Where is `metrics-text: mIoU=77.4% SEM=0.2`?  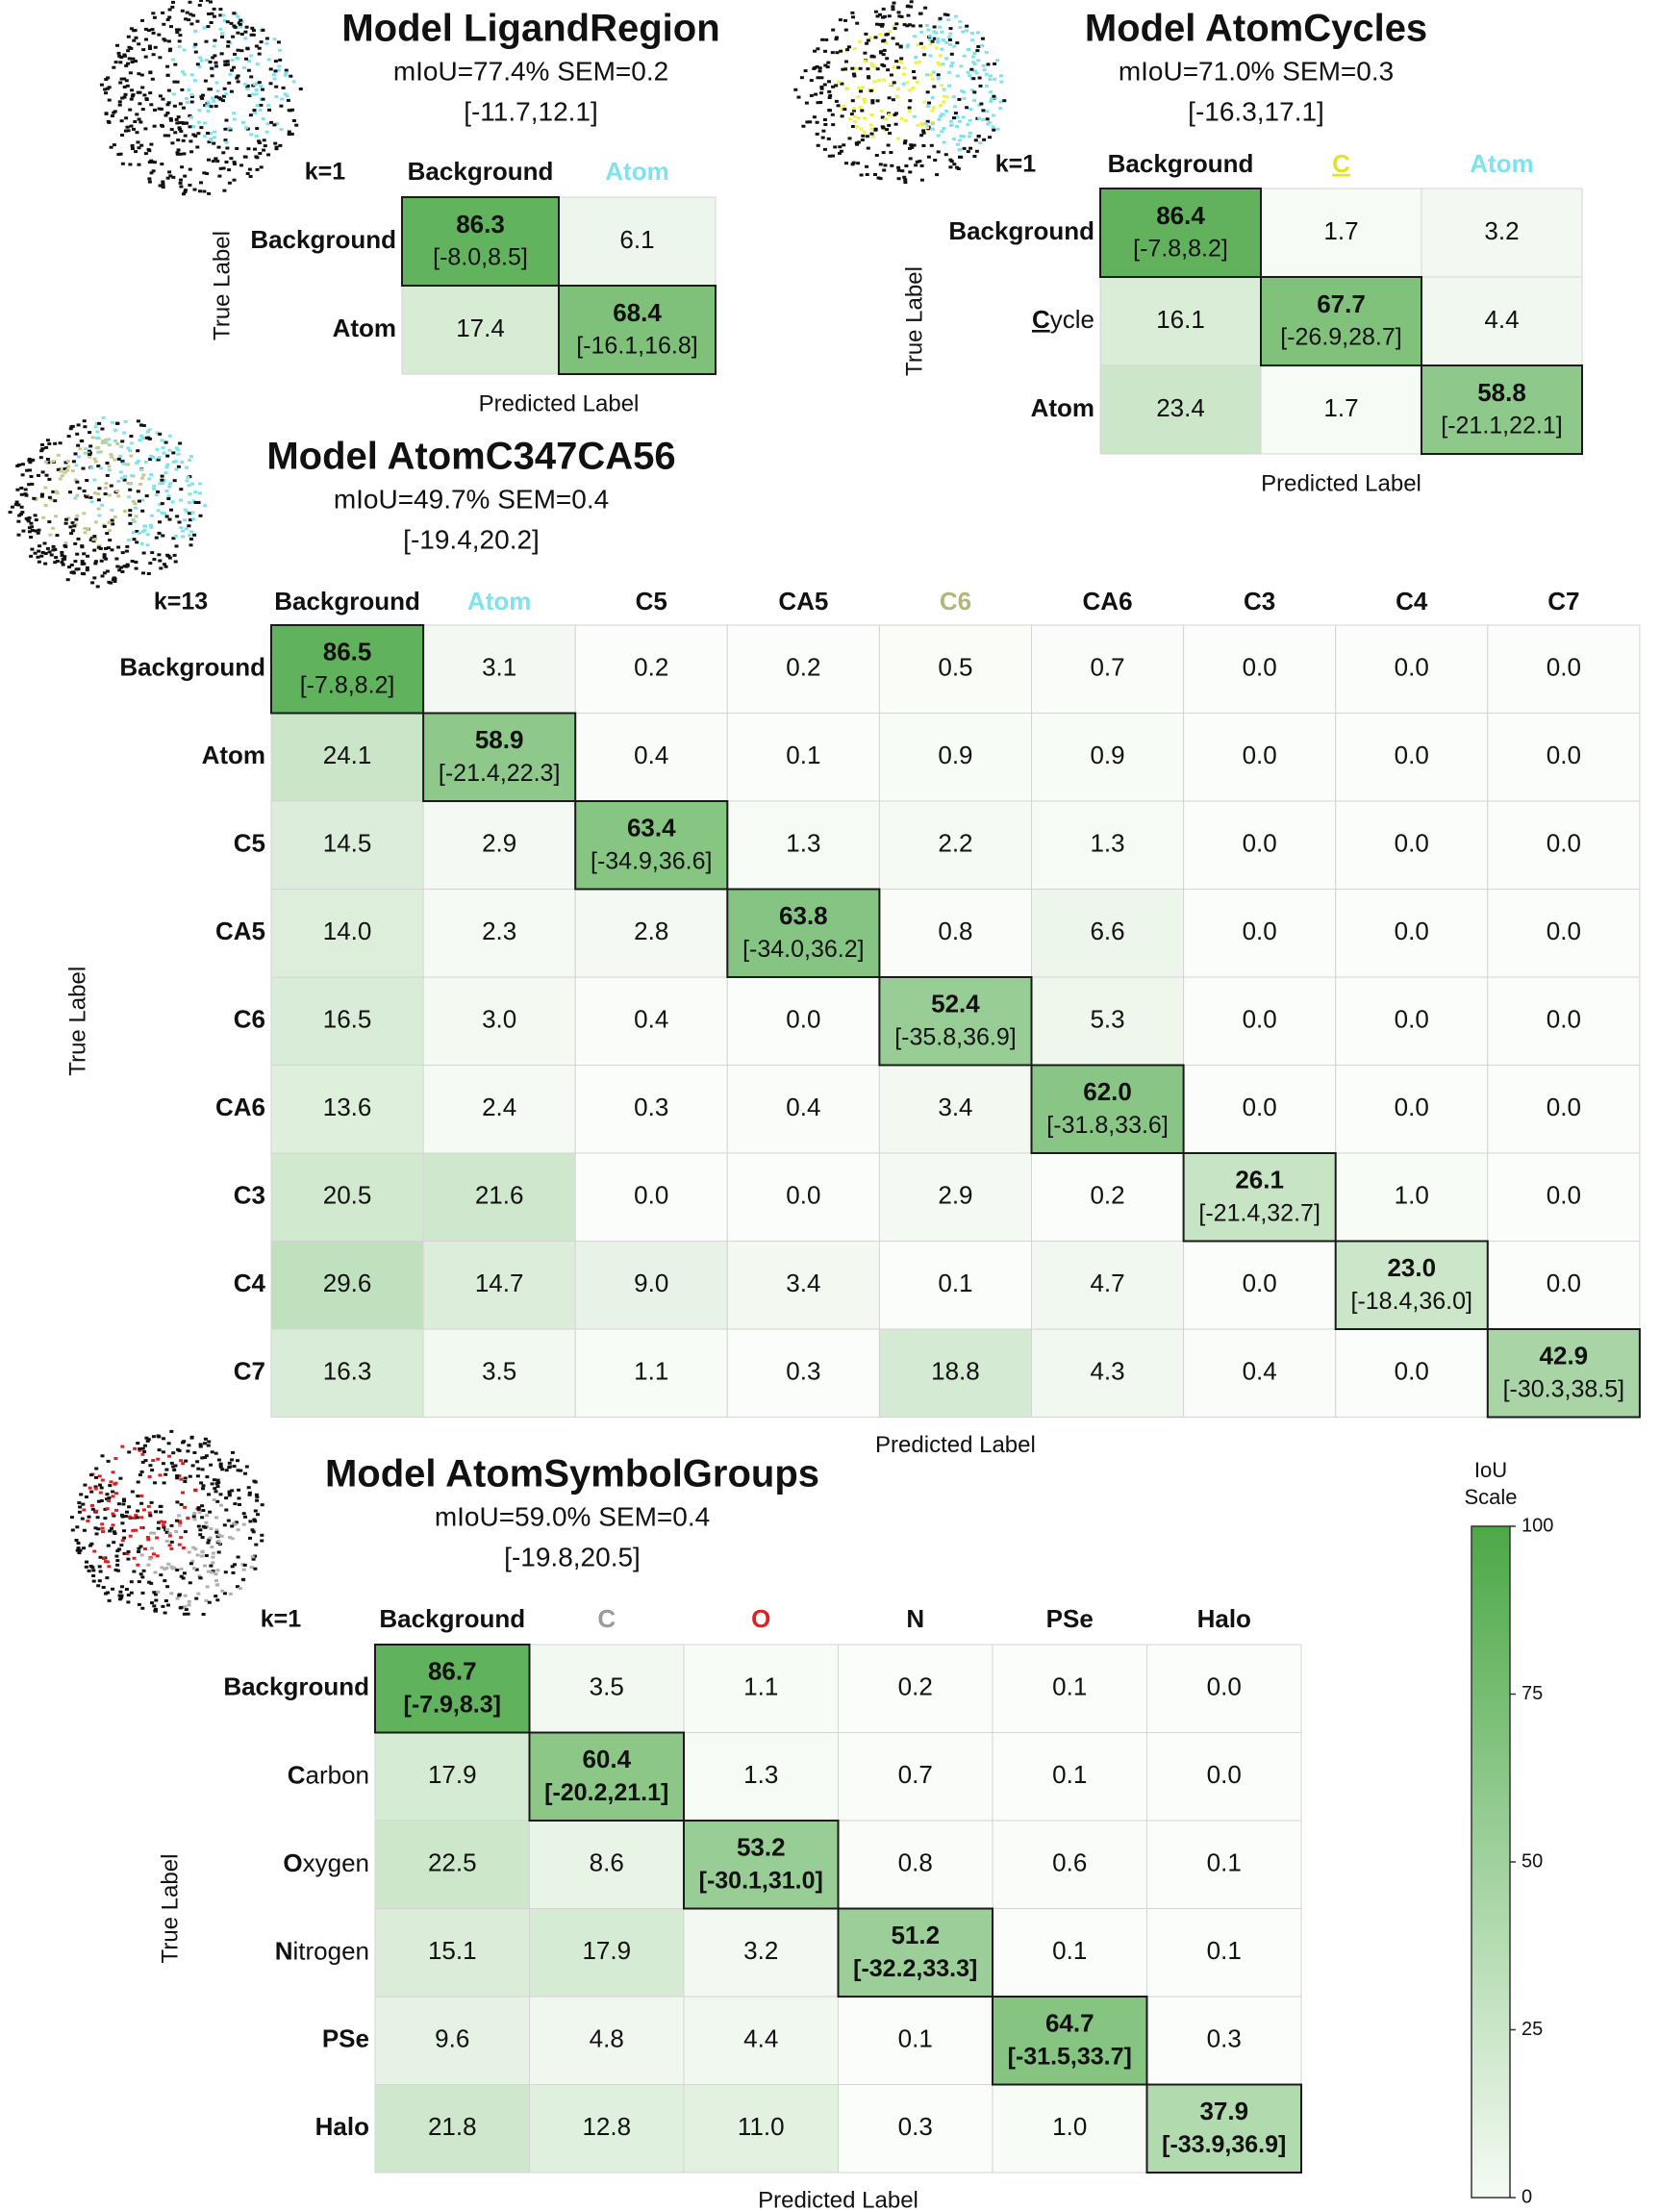 metrics-text: mIoU=77.4% SEM=0.2 is located at coordinates (530, 71).